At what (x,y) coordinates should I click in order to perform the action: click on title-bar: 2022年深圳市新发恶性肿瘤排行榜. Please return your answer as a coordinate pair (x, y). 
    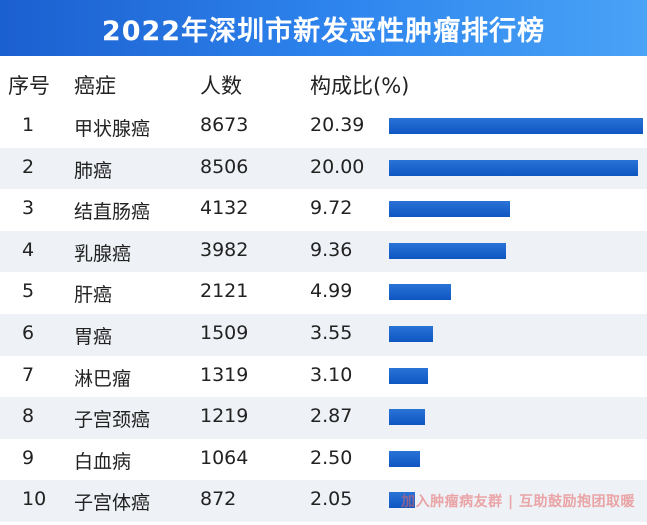
    Looking at the image, I should click on (323, 28).